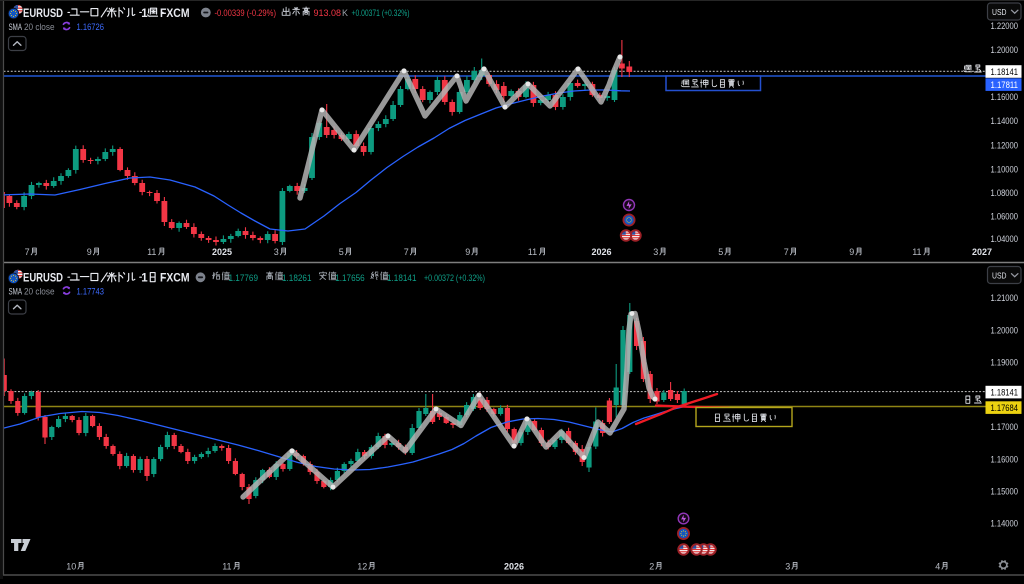 This screenshot has width=1024, height=584. I want to click on svg-text: +0.00372 (+0.32%), so click(454, 278).